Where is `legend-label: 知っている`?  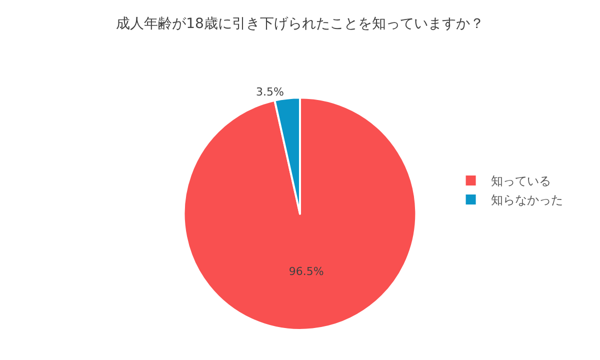 legend-label: 知っている is located at coordinates (520, 181).